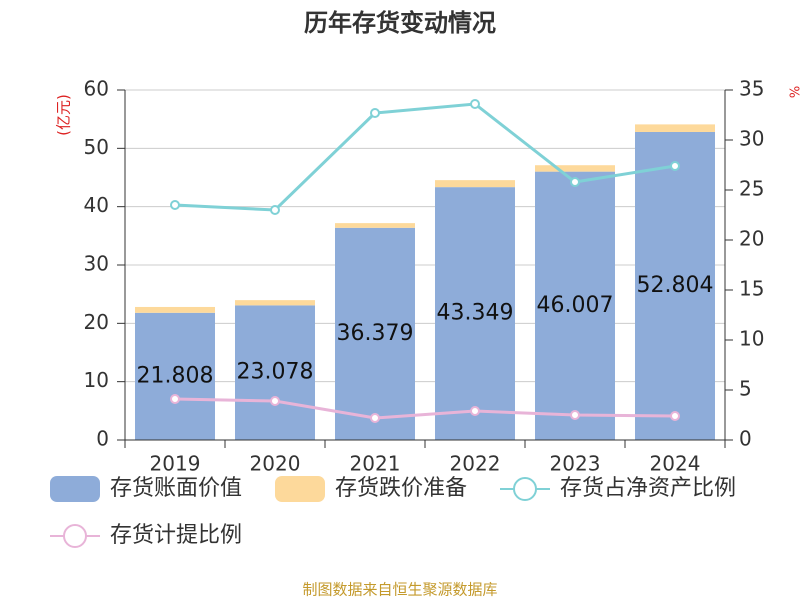  I want to click on legend-label: 存货计提比例, so click(176, 535).